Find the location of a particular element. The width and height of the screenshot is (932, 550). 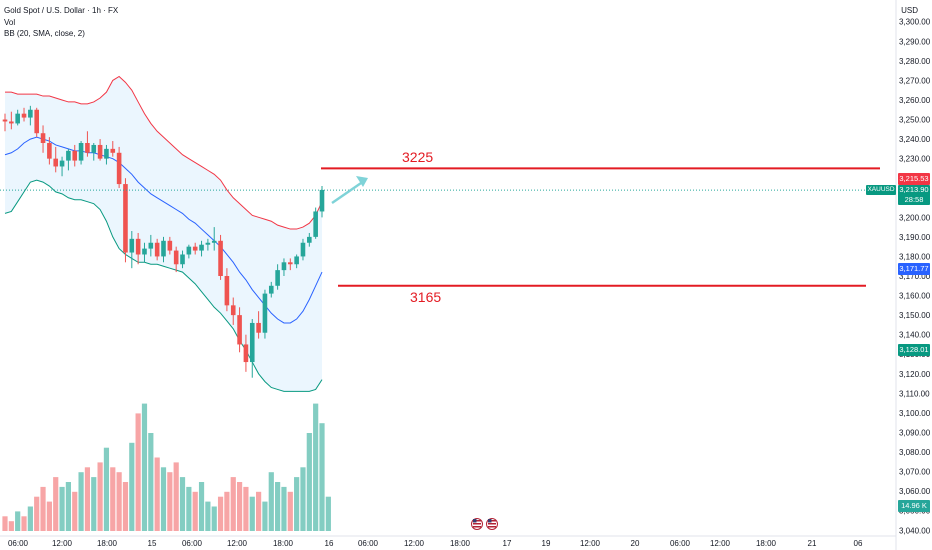

flag-canton is located at coordinates (475, 521).